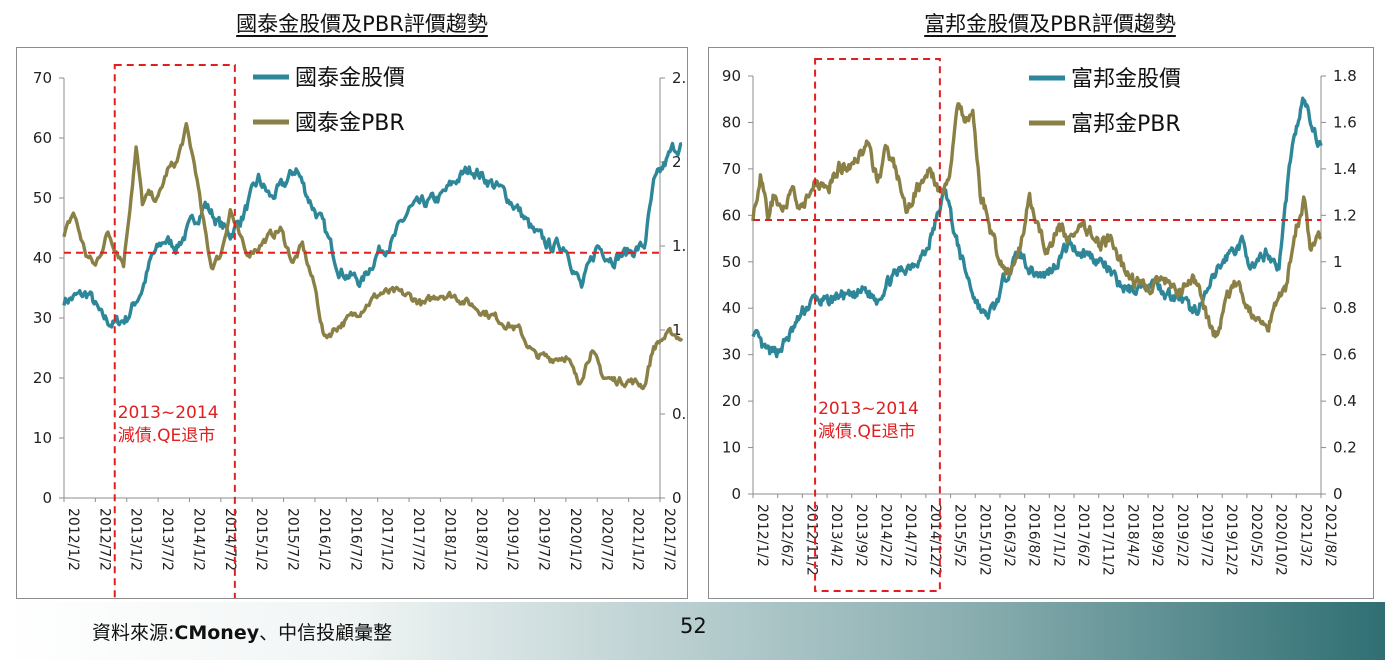 The height and width of the screenshot is (660, 1385). What do you see at coordinates (449, 539) in the screenshot?
I see `x-tick-label: 2018/1/2` at bounding box center [449, 539].